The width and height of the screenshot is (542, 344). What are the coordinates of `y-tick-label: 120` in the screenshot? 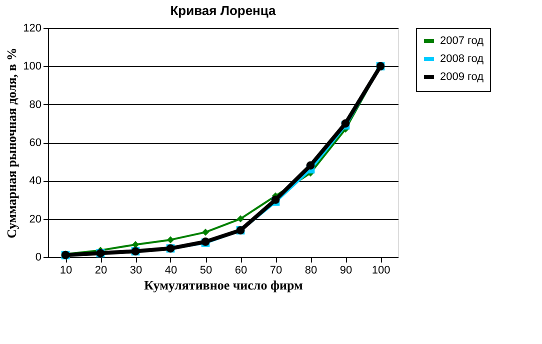 It's located at (32, 28).